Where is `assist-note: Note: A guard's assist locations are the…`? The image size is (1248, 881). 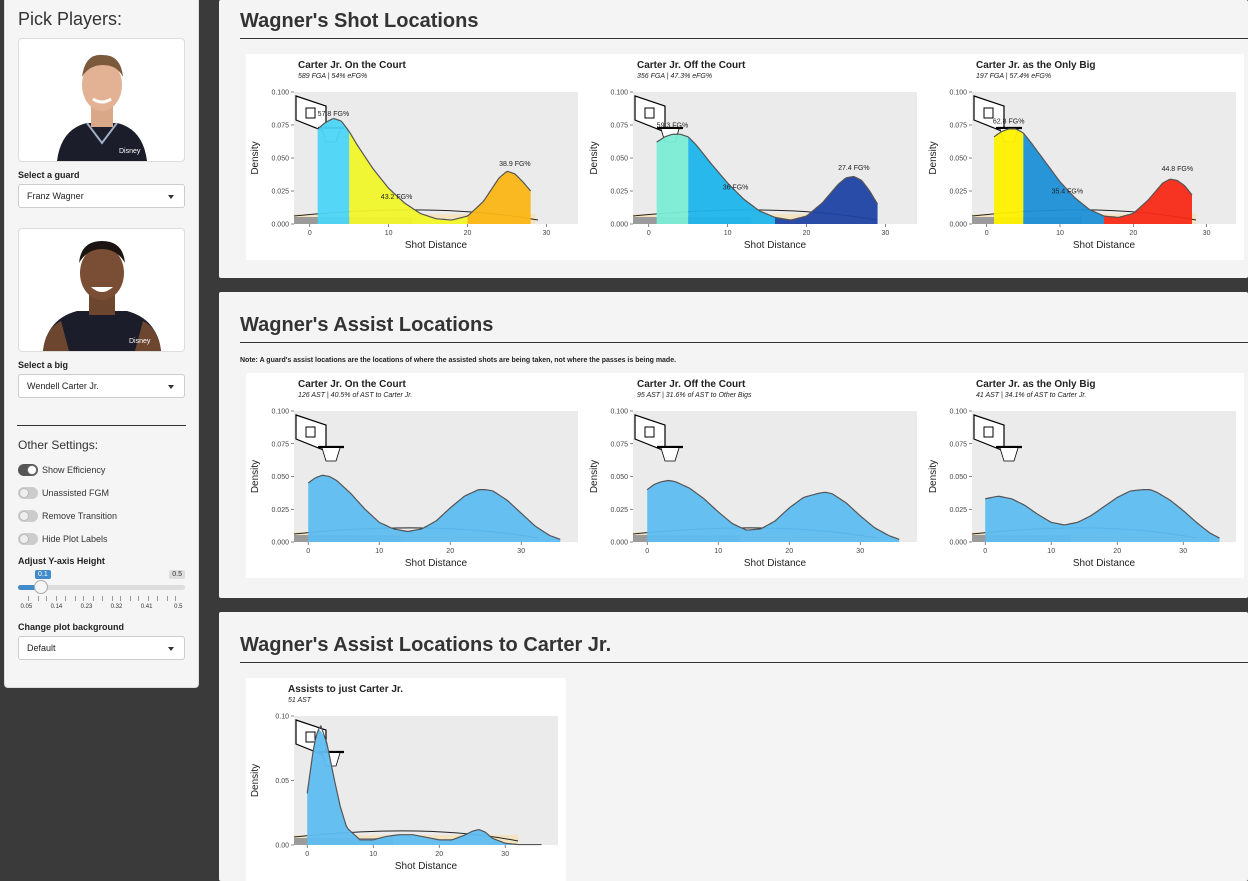
assist-note: Note: A guard's assist locations are the… is located at coordinates (458, 360).